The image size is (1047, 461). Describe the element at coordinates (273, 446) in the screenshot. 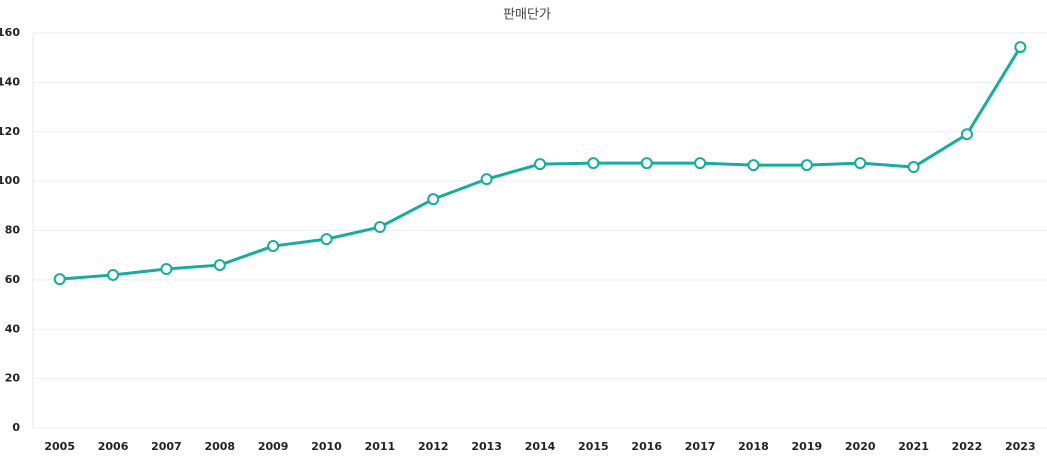

I see `x-tick-label: 2009` at that location.